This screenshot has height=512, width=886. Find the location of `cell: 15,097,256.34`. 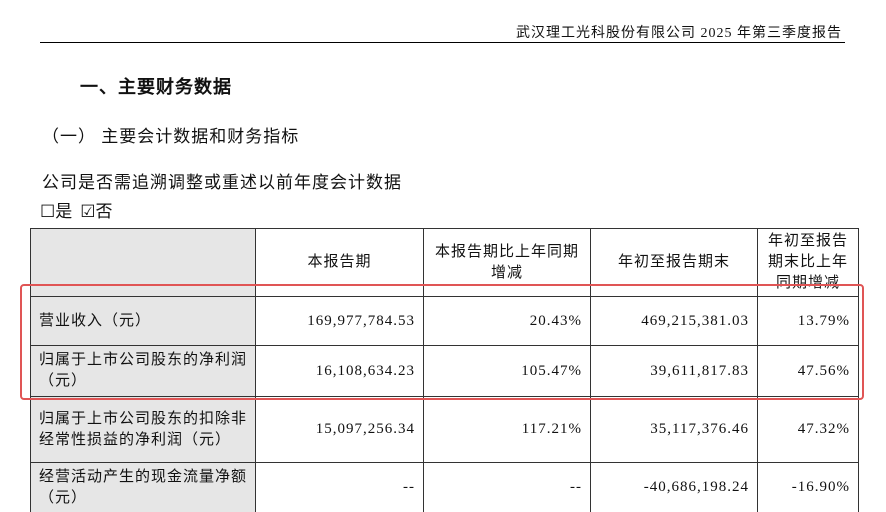

cell: 15,097,256.34 is located at coordinates (339, 429).